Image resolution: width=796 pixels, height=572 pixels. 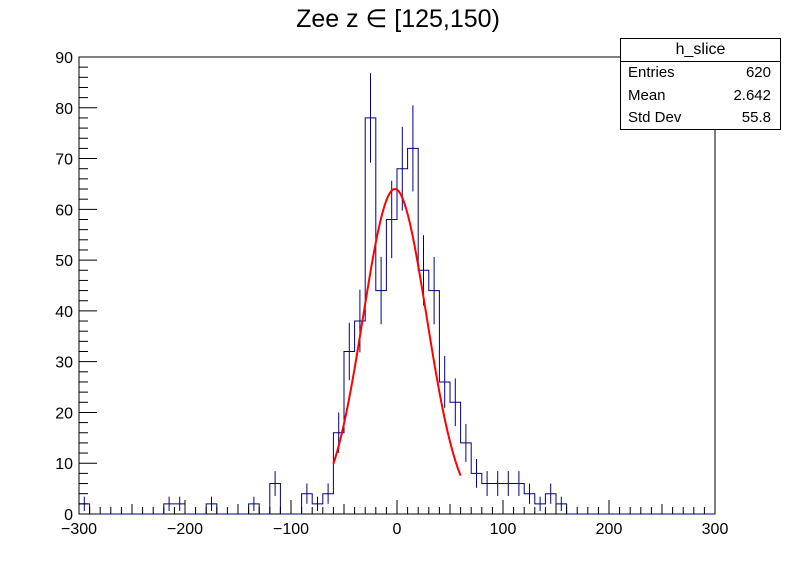 What do you see at coordinates (64, 58) in the screenshot?
I see `y-tick-label: 90` at bounding box center [64, 58].